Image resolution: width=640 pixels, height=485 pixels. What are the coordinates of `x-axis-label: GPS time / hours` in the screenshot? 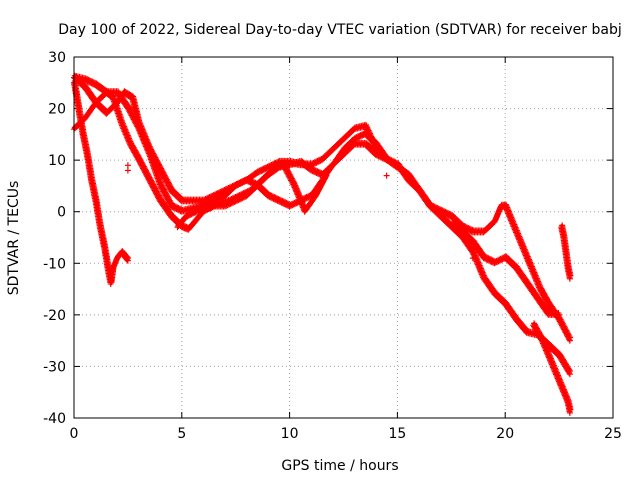 It's located at (339, 466).